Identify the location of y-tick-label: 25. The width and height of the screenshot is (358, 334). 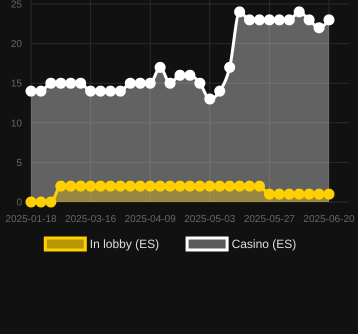
(16, 5).